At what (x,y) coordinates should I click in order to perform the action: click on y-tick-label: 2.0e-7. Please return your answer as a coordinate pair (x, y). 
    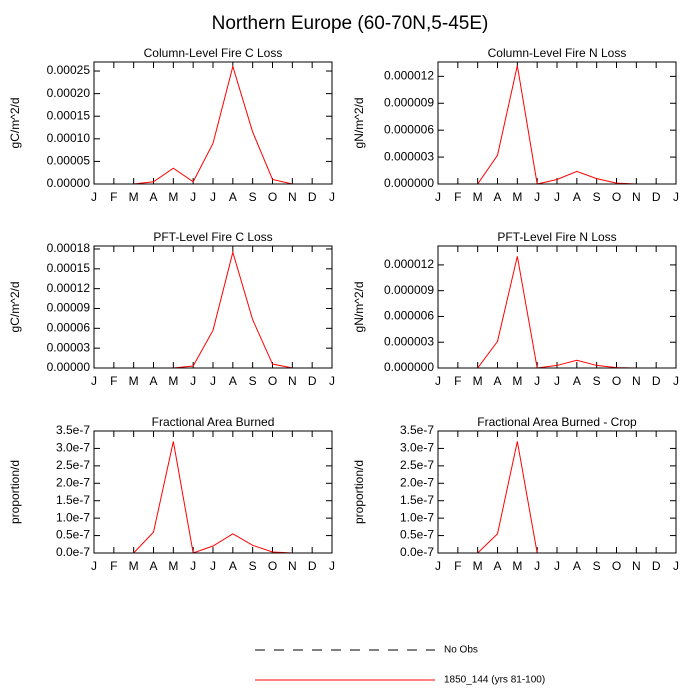
    Looking at the image, I should click on (73, 482).